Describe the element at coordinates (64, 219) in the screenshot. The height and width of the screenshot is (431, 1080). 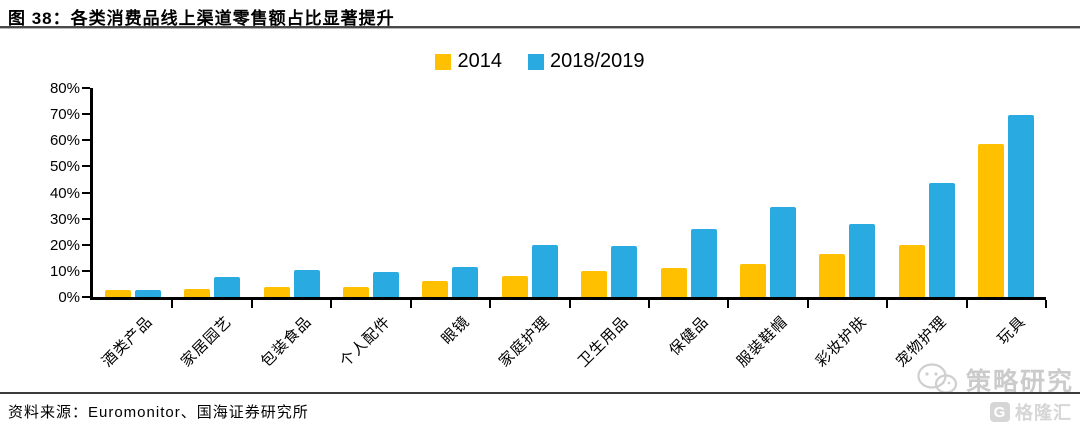
I see `y-axis-label: 30%` at that location.